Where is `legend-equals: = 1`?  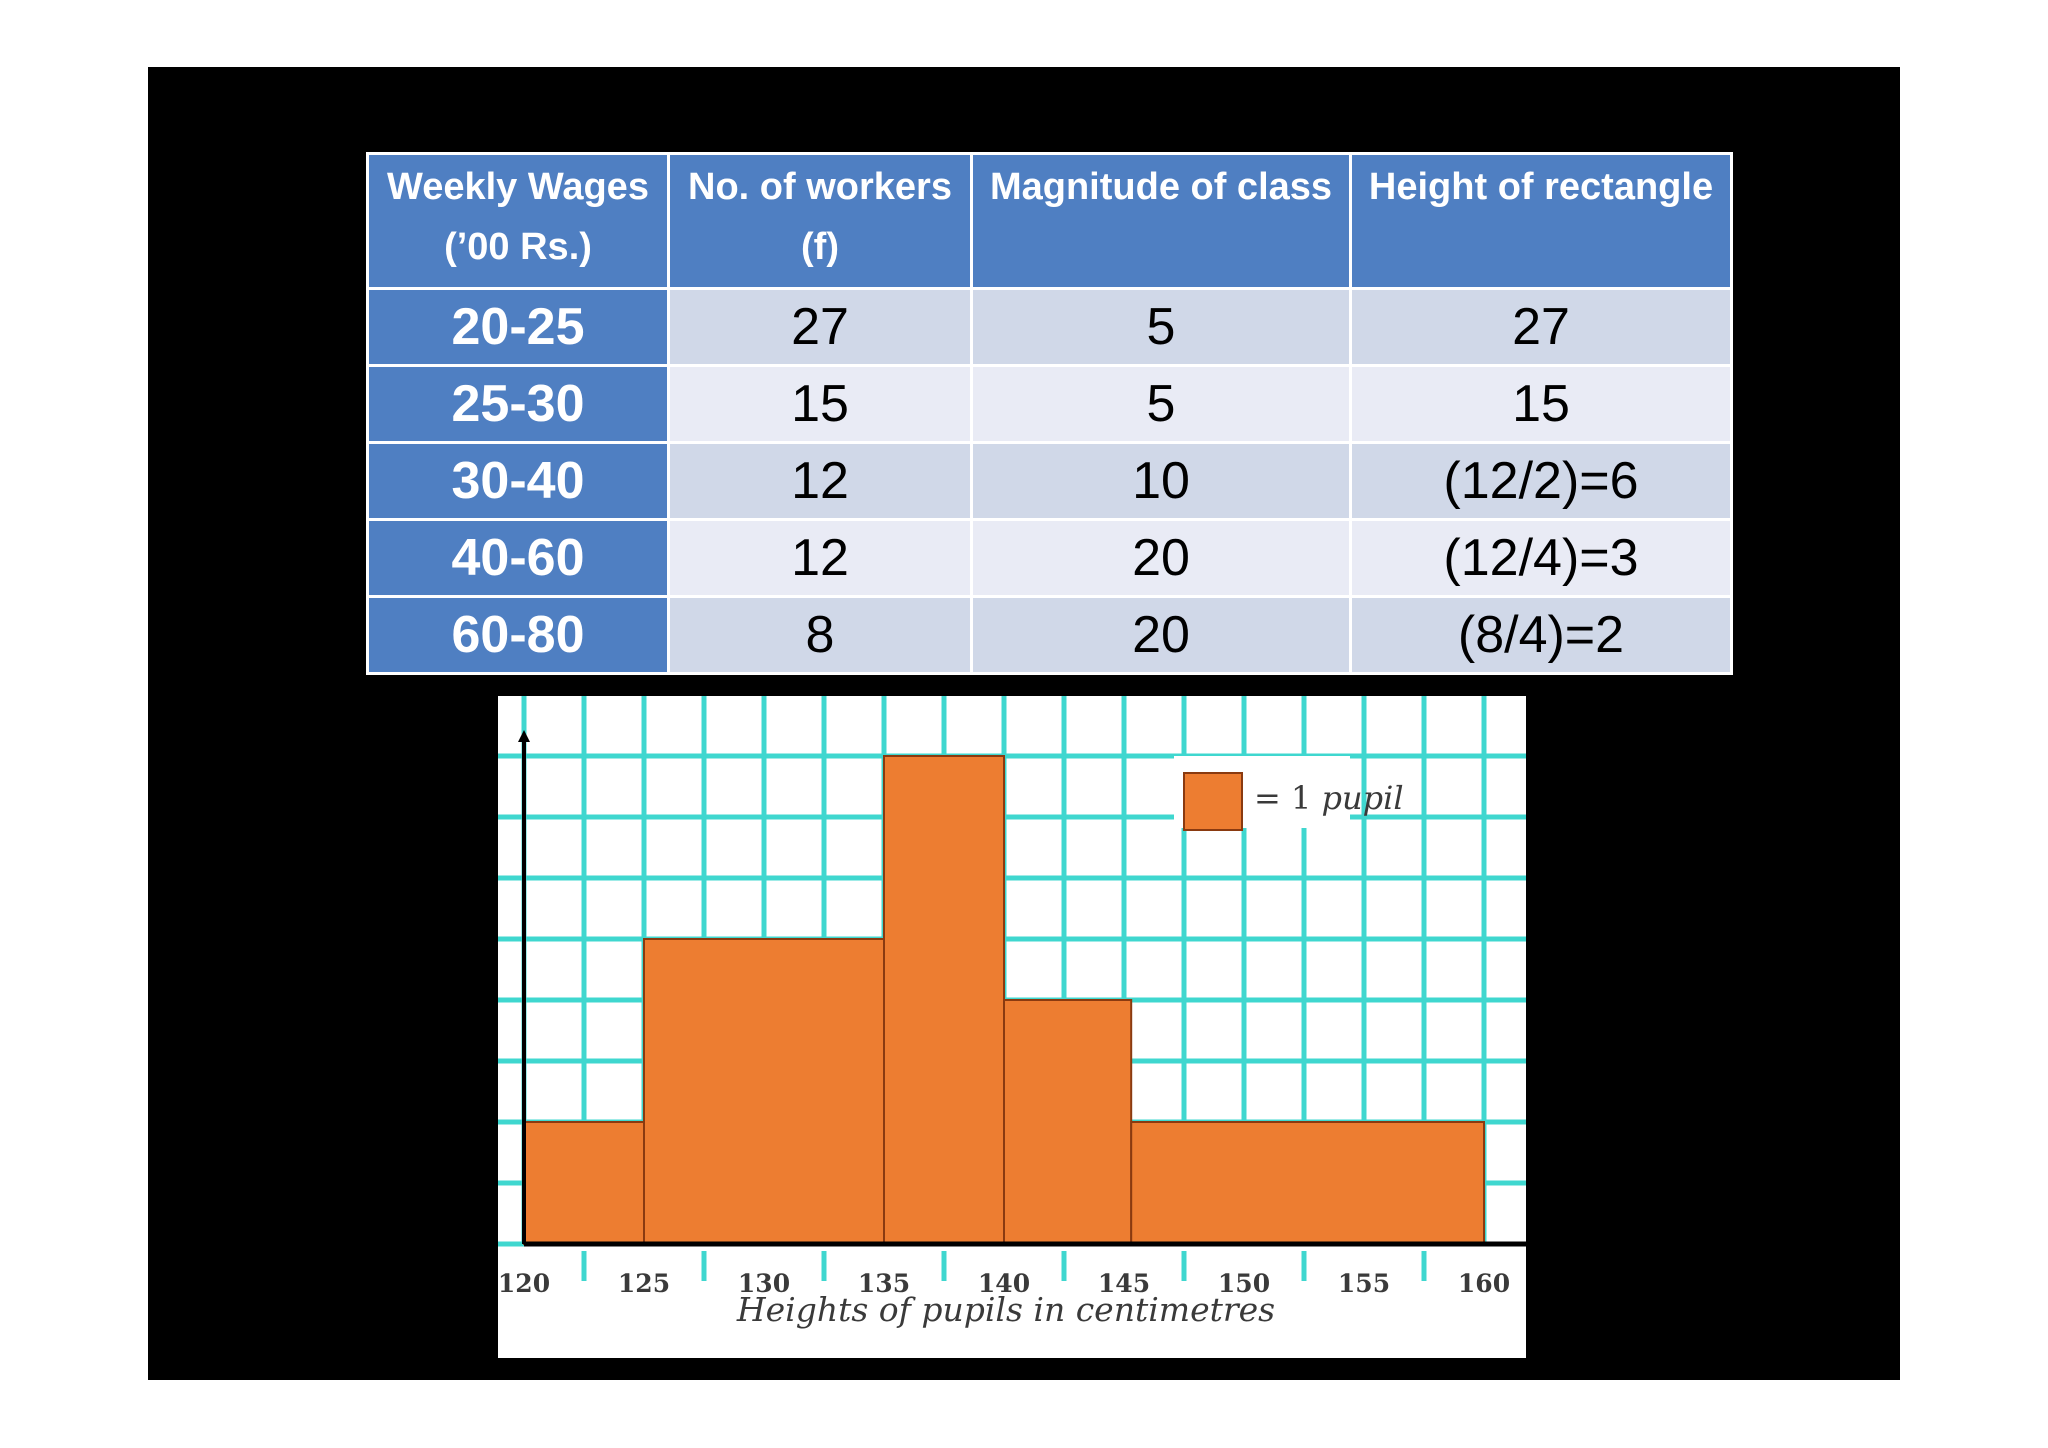
legend-equals: = 1 is located at coordinates (1282, 798).